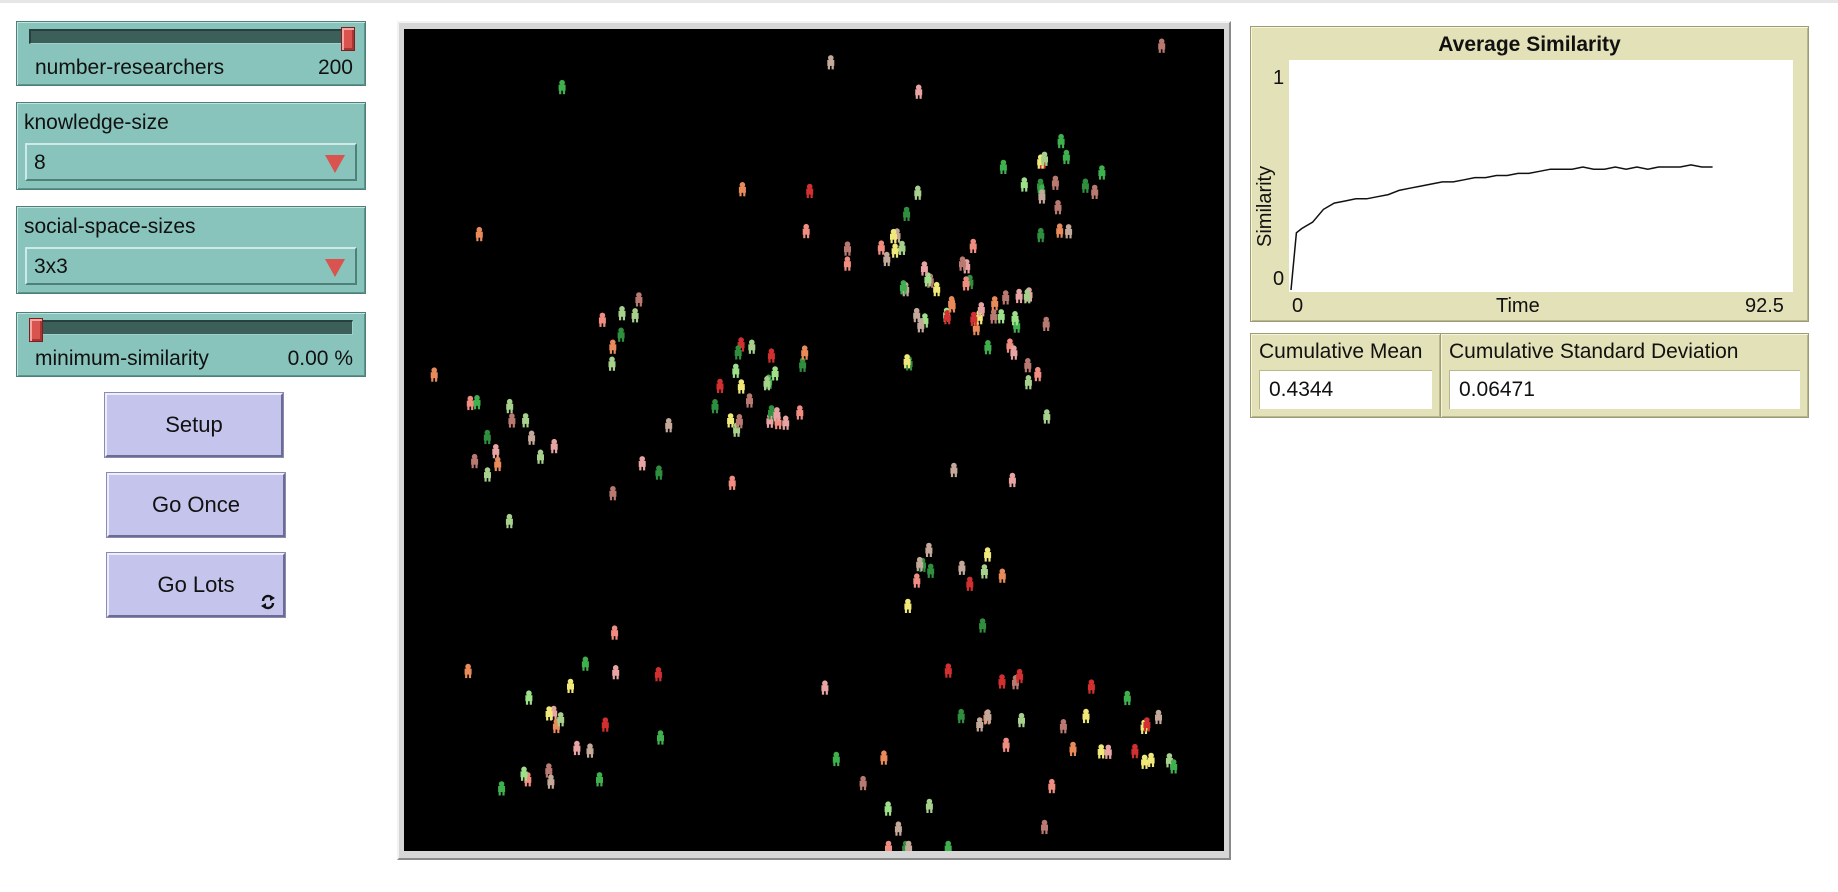 The width and height of the screenshot is (1838, 892). Describe the element at coordinates (191, 162) in the screenshot. I see `chooser-dropdown: 8` at that location.